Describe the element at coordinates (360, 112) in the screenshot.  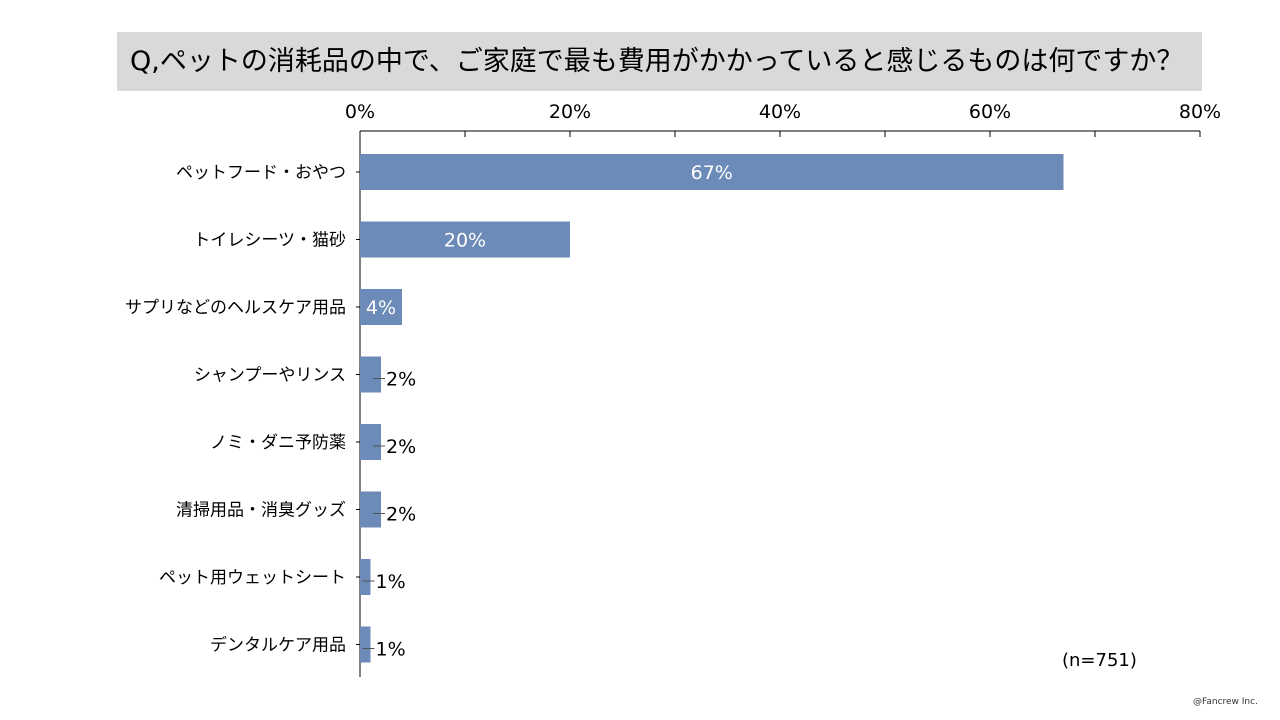
I see `x-tick-label: 0%` at that location.